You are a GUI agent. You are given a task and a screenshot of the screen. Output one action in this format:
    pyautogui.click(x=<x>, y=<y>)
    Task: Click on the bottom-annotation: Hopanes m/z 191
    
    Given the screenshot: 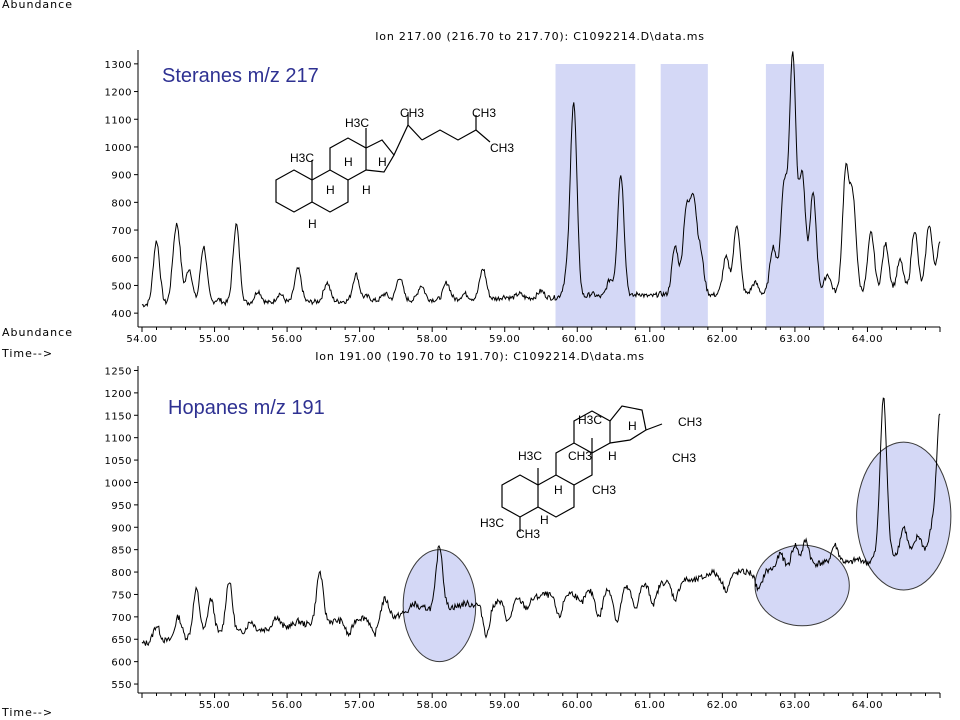 What is the action you would take?
    pyautogui.click(x=246, y=408)
    